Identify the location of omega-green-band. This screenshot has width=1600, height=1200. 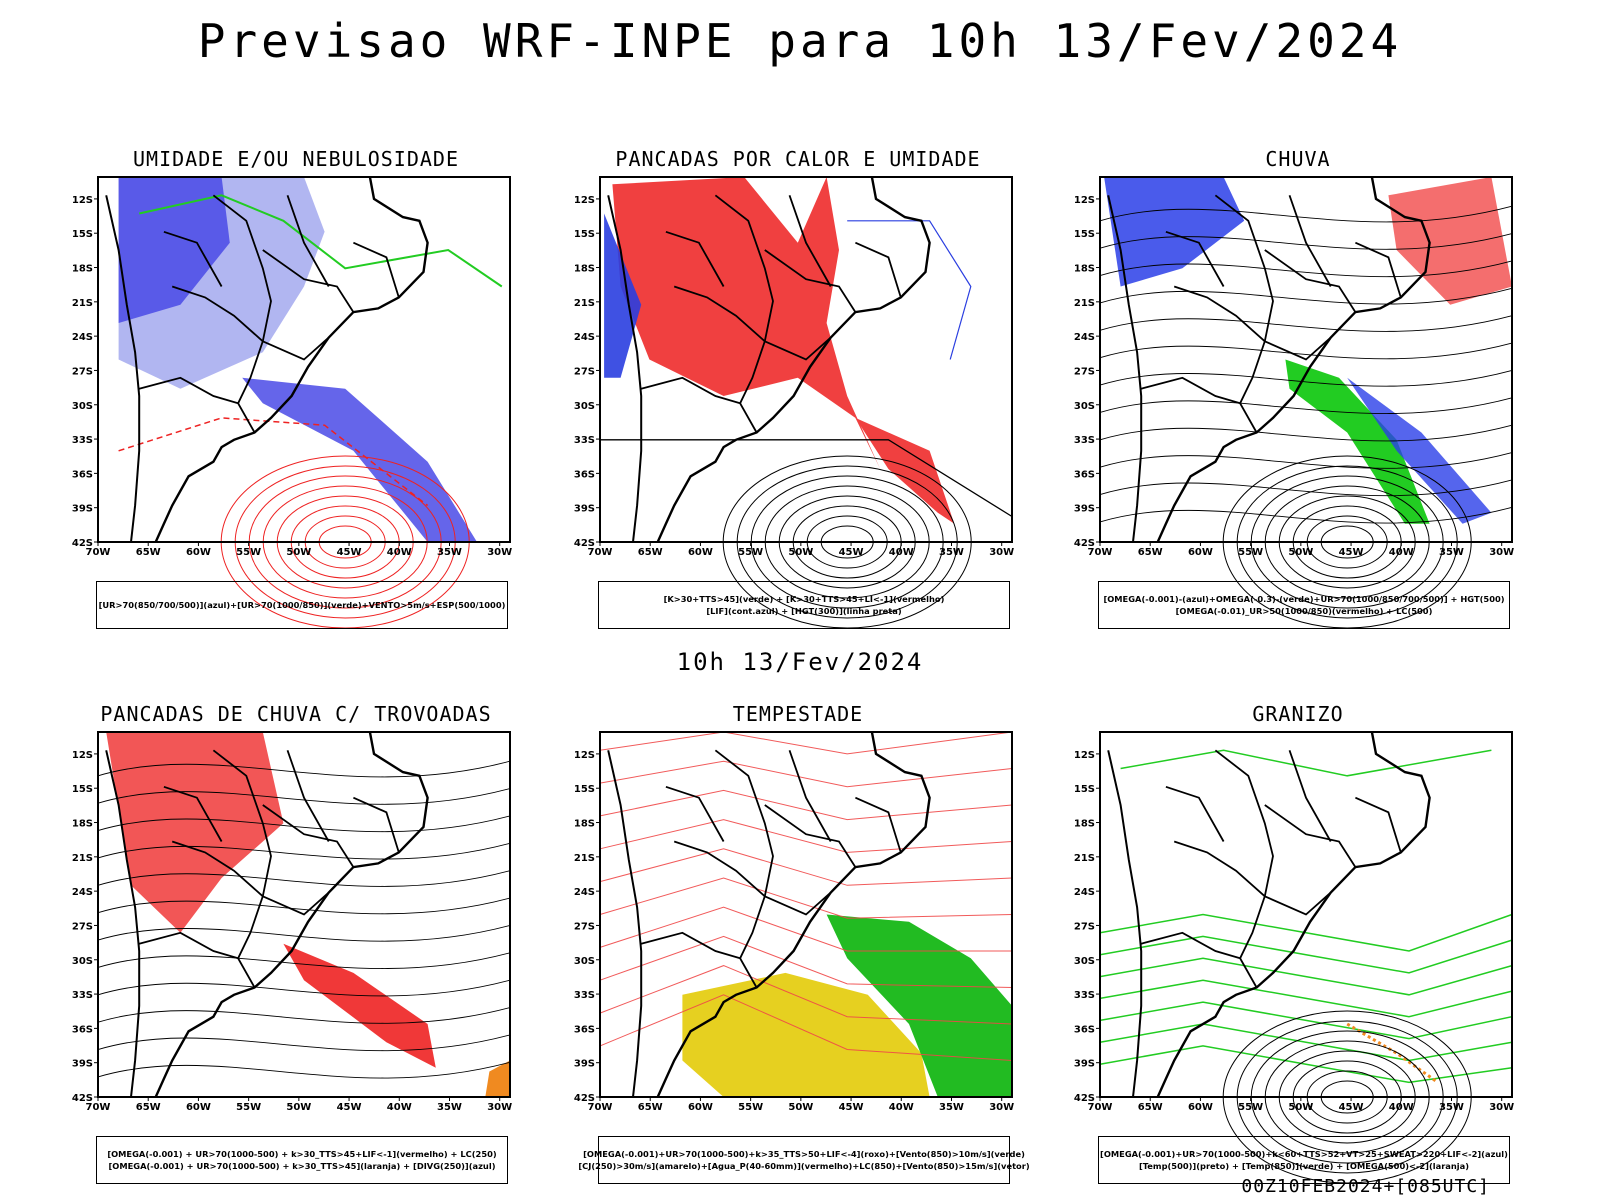
(1357, 441).